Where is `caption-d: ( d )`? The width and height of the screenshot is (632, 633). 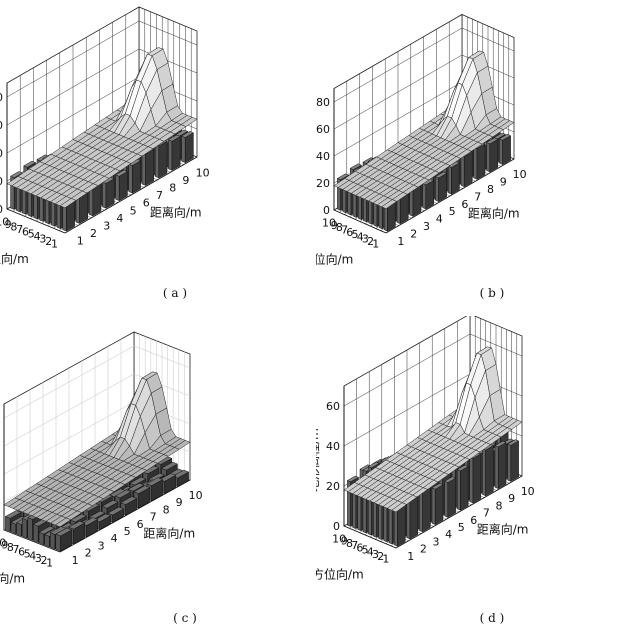 caption-d: ( d ) is located at coordinates (492, 618).